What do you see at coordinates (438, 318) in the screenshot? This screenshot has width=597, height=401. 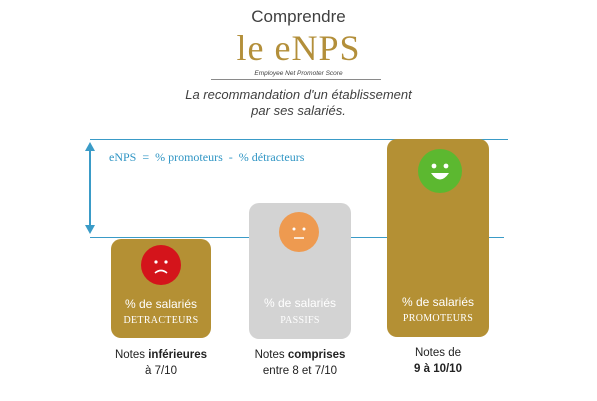 I see `promoters-category: PROMOTEURS` at bounding box center [438, 318].